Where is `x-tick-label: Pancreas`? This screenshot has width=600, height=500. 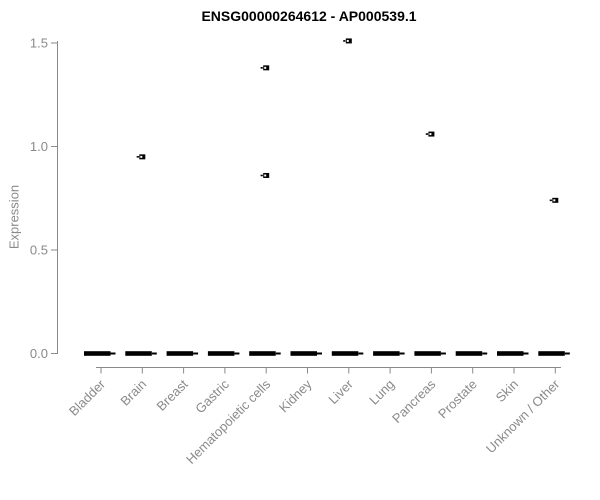
x-tick-label: Pancreas is located at coordinates (414, 401).